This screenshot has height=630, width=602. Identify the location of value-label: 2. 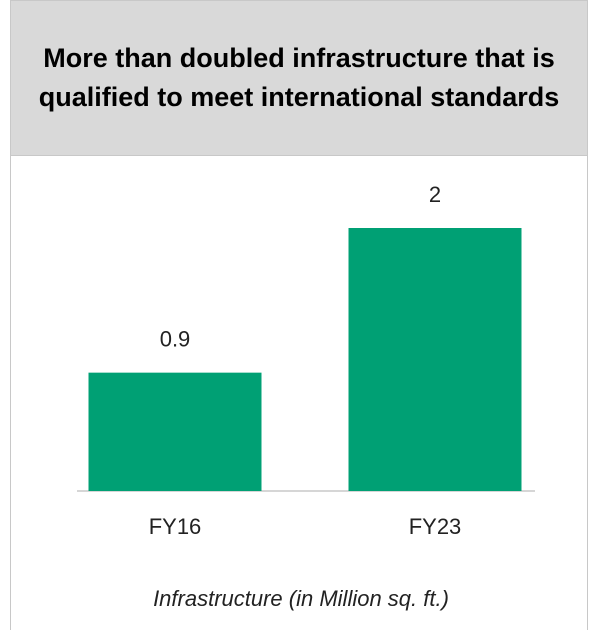
(435, 194).